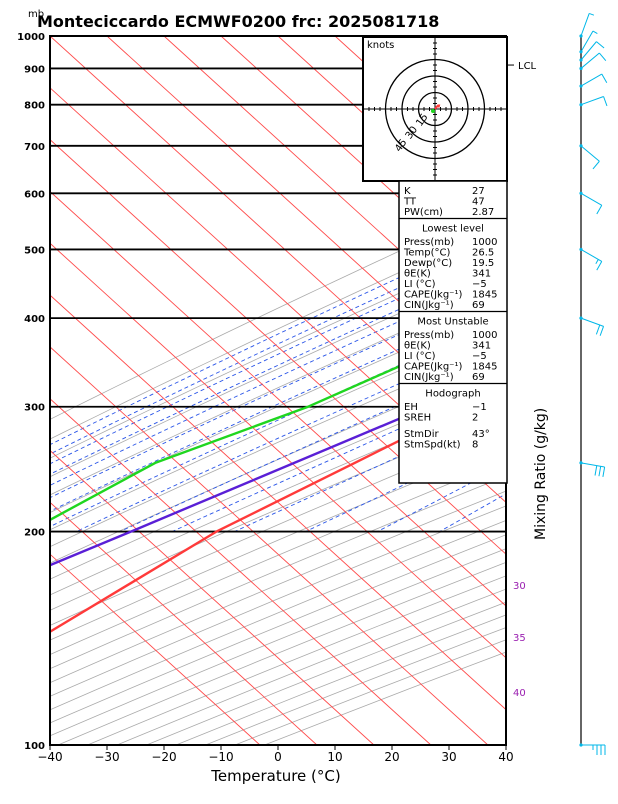 The height and width of the screenshot is (804, 618). Describe the element at coordinates (34, 408) in the screenshot. I see `pressure-label: 300` at that location.